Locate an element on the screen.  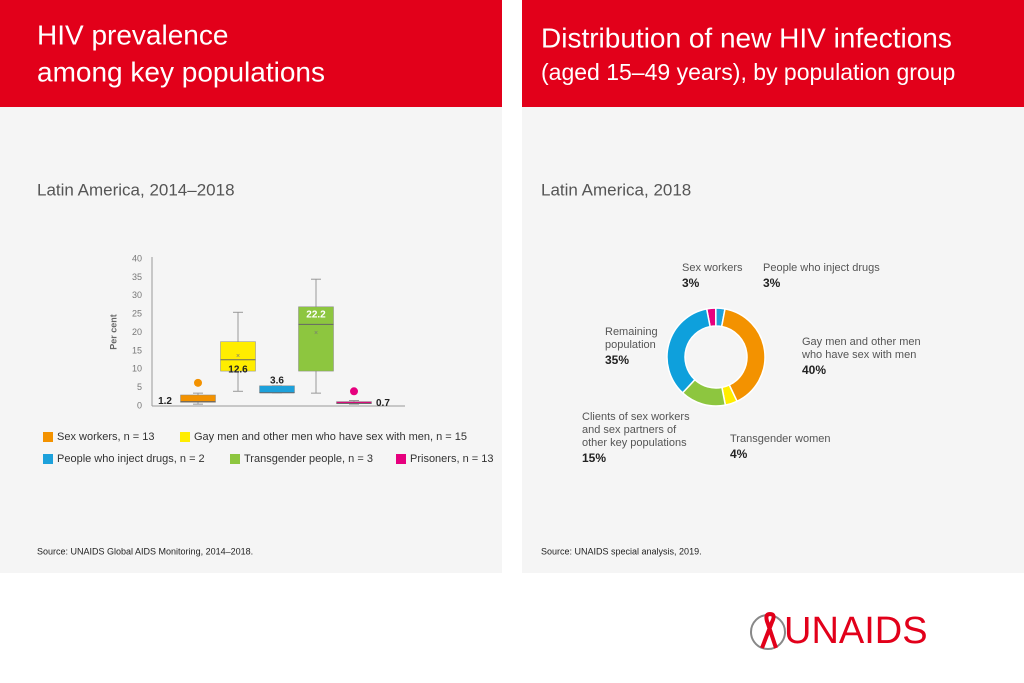
y-tick-label: 25 is located at coordinates (137, 314).